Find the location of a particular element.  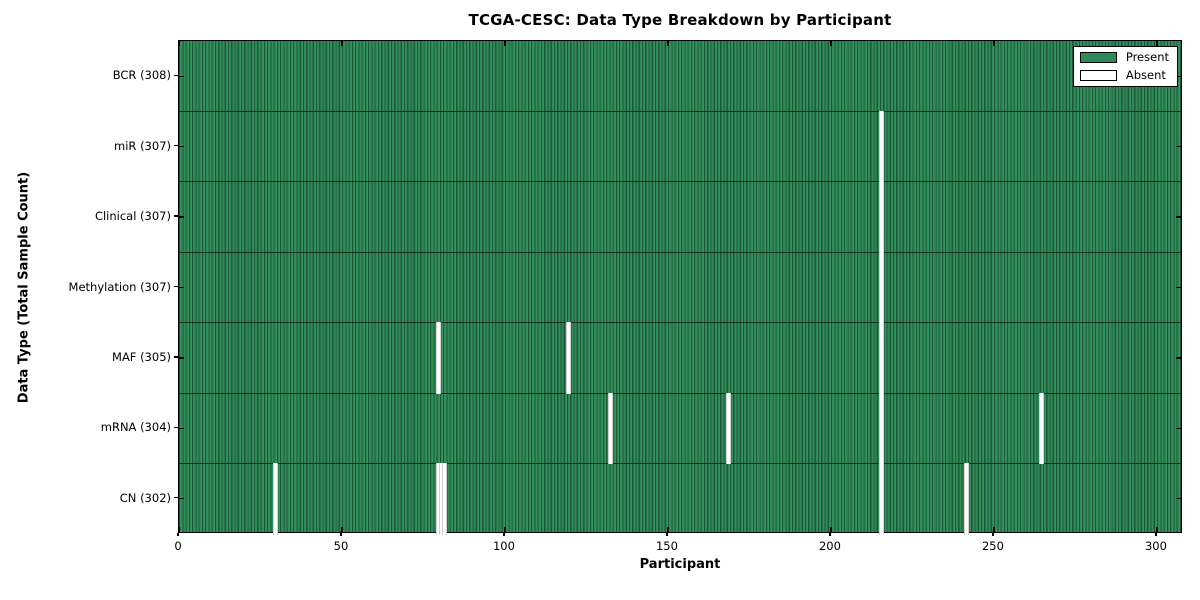

x-axis-label: Participant is located at coordinates (680, 564).